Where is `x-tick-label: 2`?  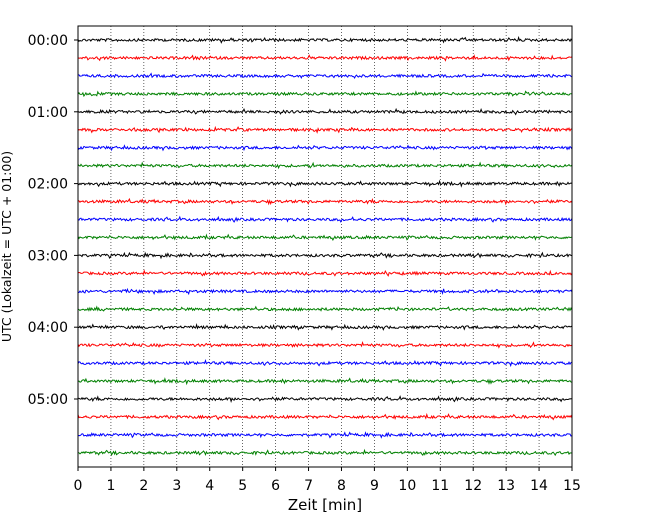 x-tick-label: 2 is located at coordinates (143, 486).